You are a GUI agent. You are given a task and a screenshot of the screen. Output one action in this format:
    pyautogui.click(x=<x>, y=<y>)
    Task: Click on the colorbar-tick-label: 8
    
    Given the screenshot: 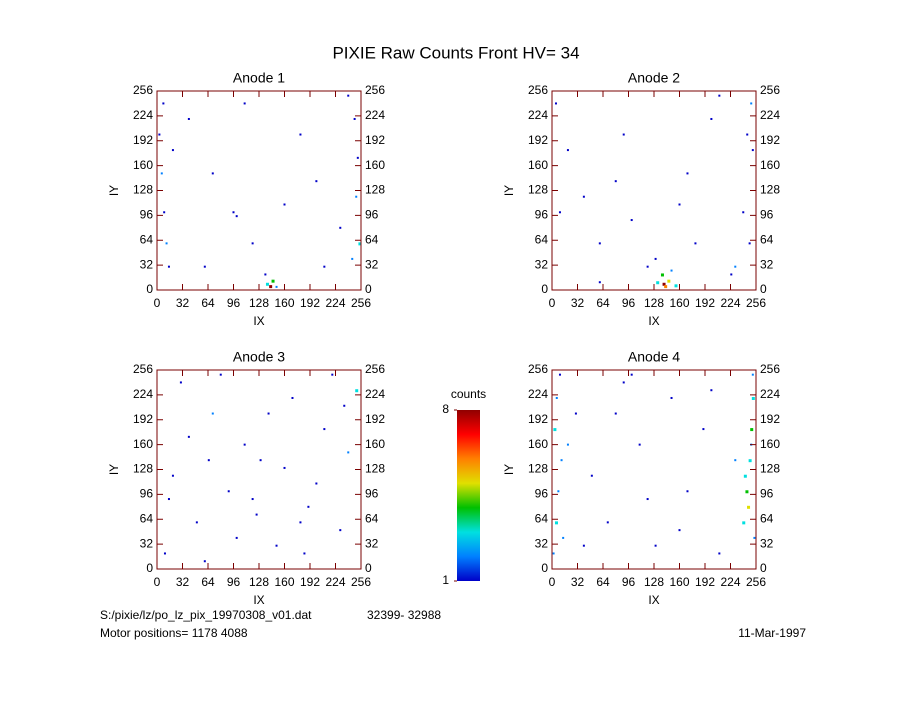 What is the action you would take?
    pyautogui.click(x=445, y=409)
    